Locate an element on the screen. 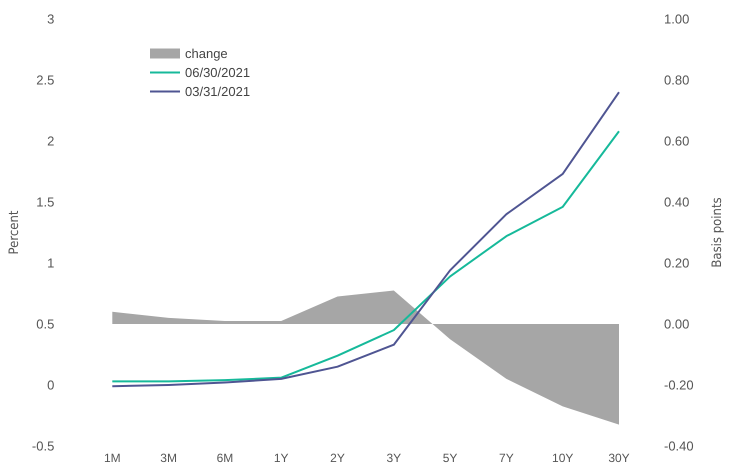 The width and height of the screenshot is (732, 468). x-tick-label: 5Y is located at coordinates (450, 458).